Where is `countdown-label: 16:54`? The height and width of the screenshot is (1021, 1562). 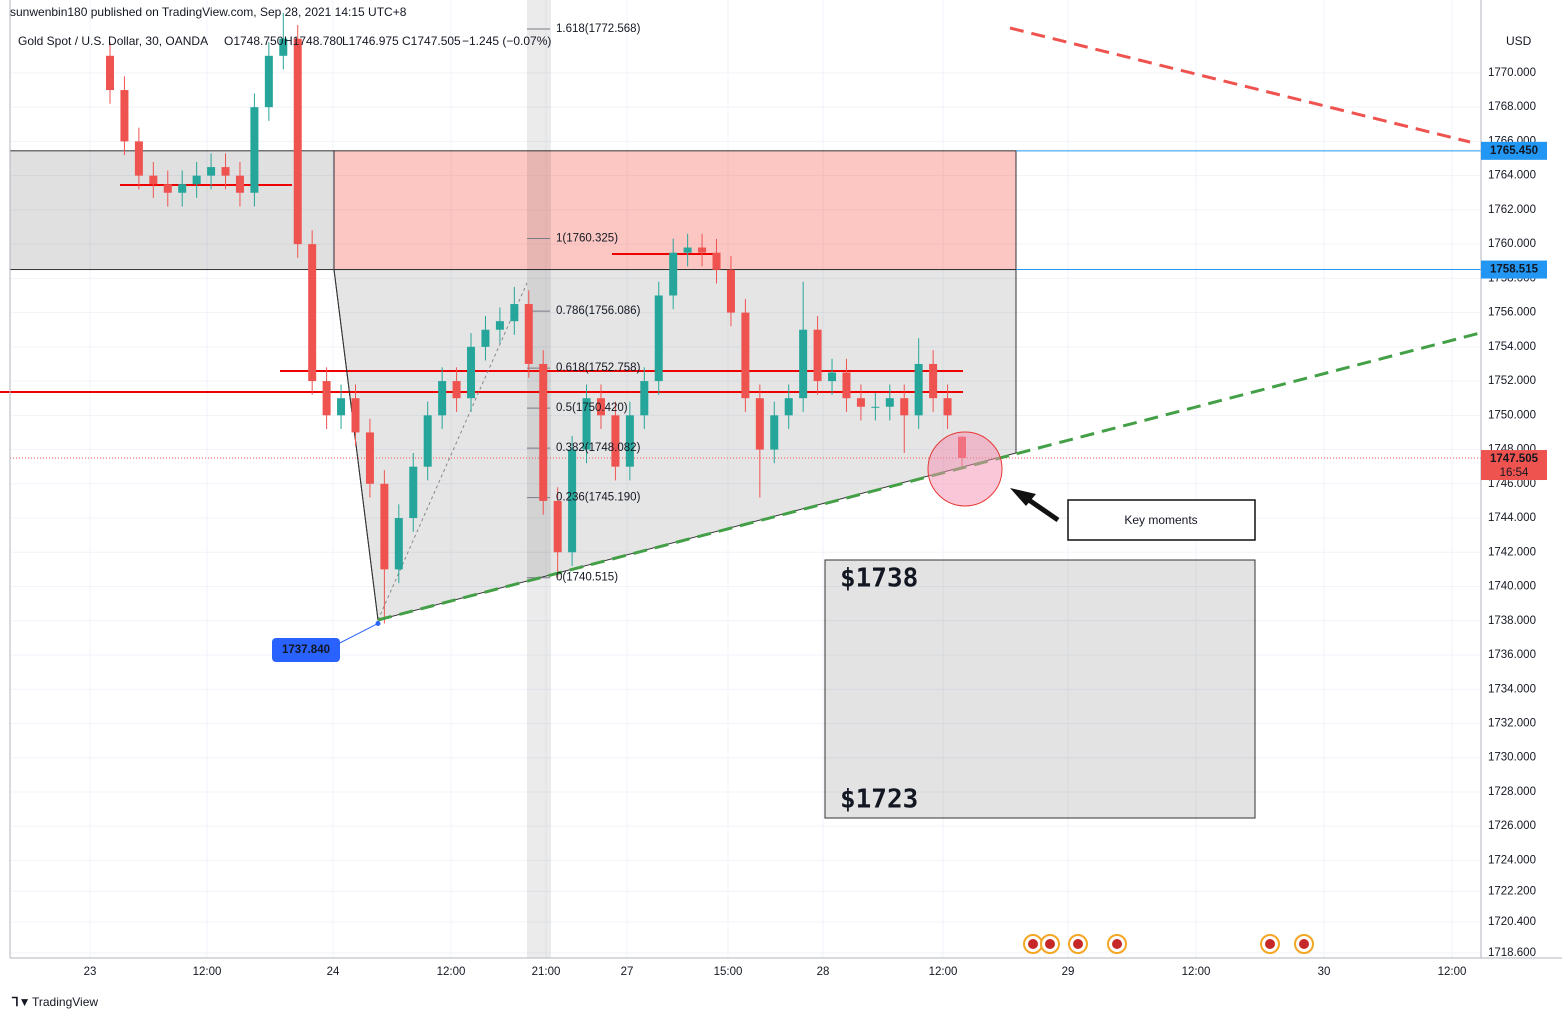 countdown-label: 16:54 is located at coordinates (1514, 473).